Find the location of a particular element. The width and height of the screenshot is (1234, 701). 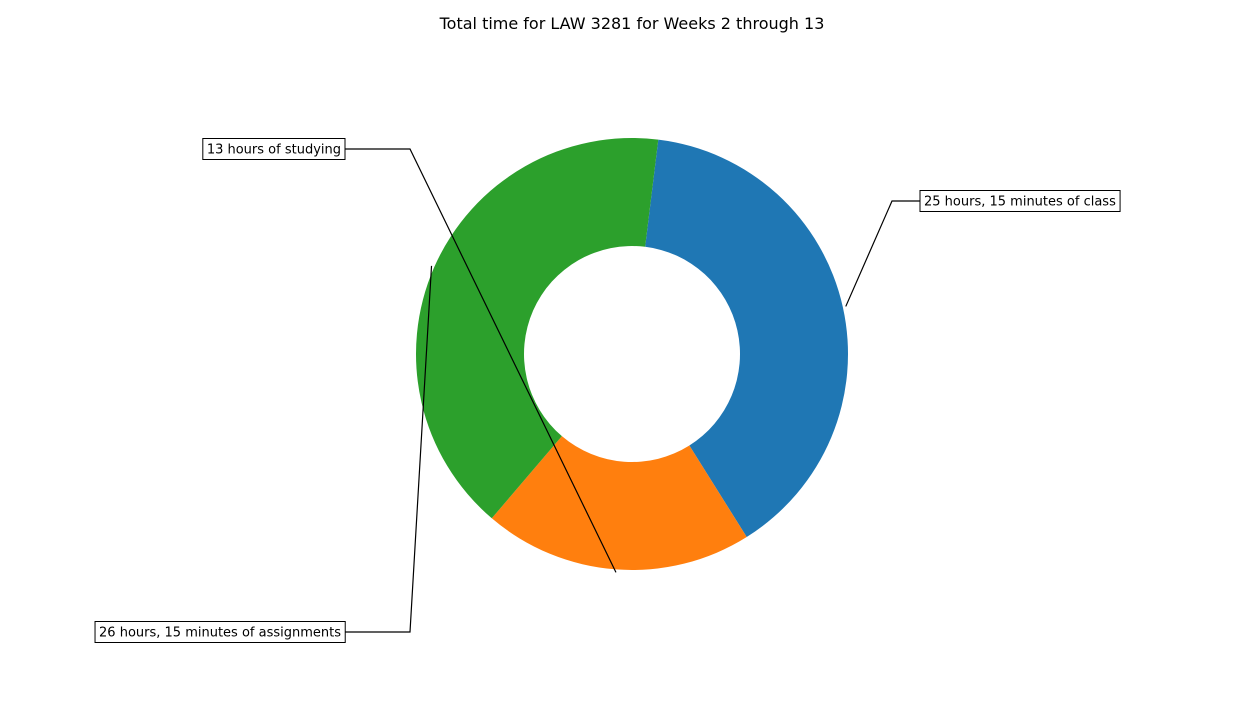

slice-label-3: 26 hours, 15 minutes of assignments is located at coordinates (220, 633).